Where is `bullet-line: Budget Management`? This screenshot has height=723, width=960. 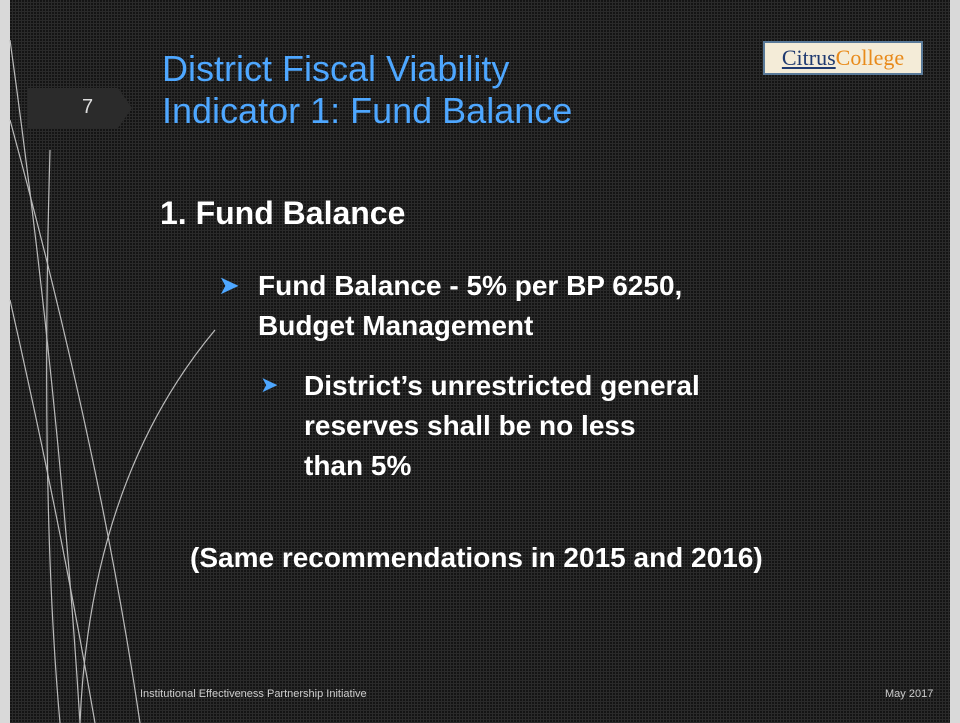
bullet-line: Budget Management is located at coordinates (396, 325).